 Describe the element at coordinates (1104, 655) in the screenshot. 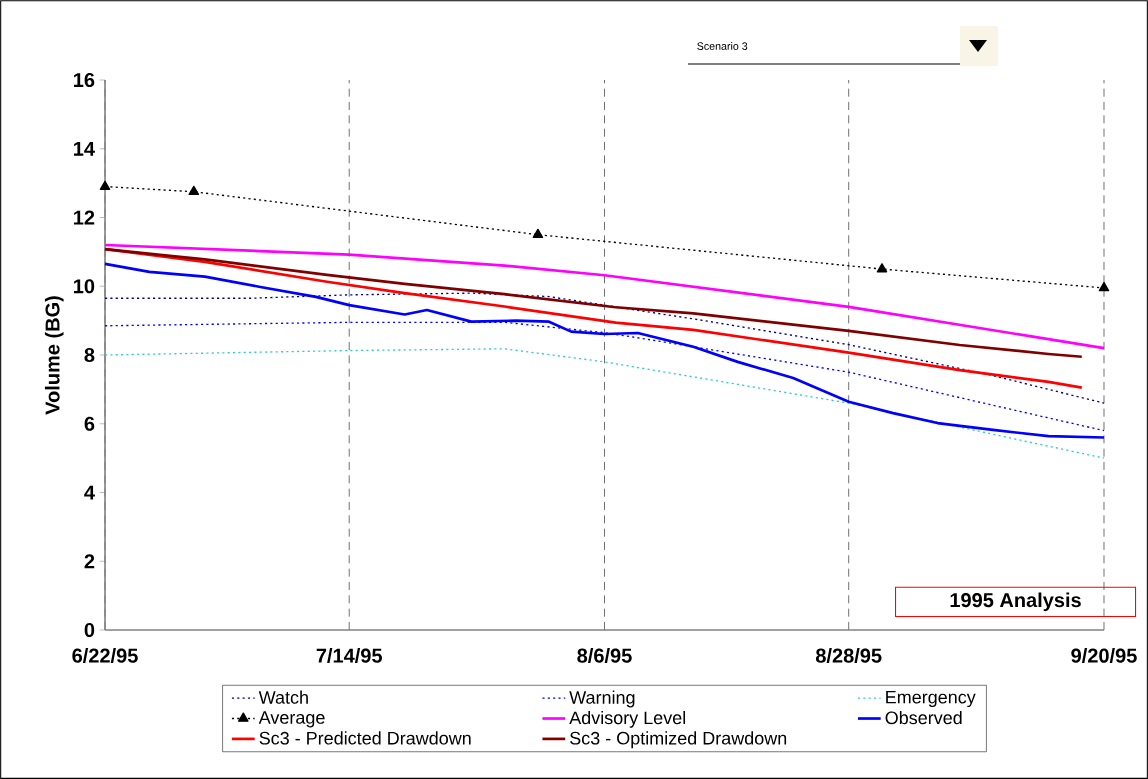

I see `x-tick-label: 9/20/95` at that location.